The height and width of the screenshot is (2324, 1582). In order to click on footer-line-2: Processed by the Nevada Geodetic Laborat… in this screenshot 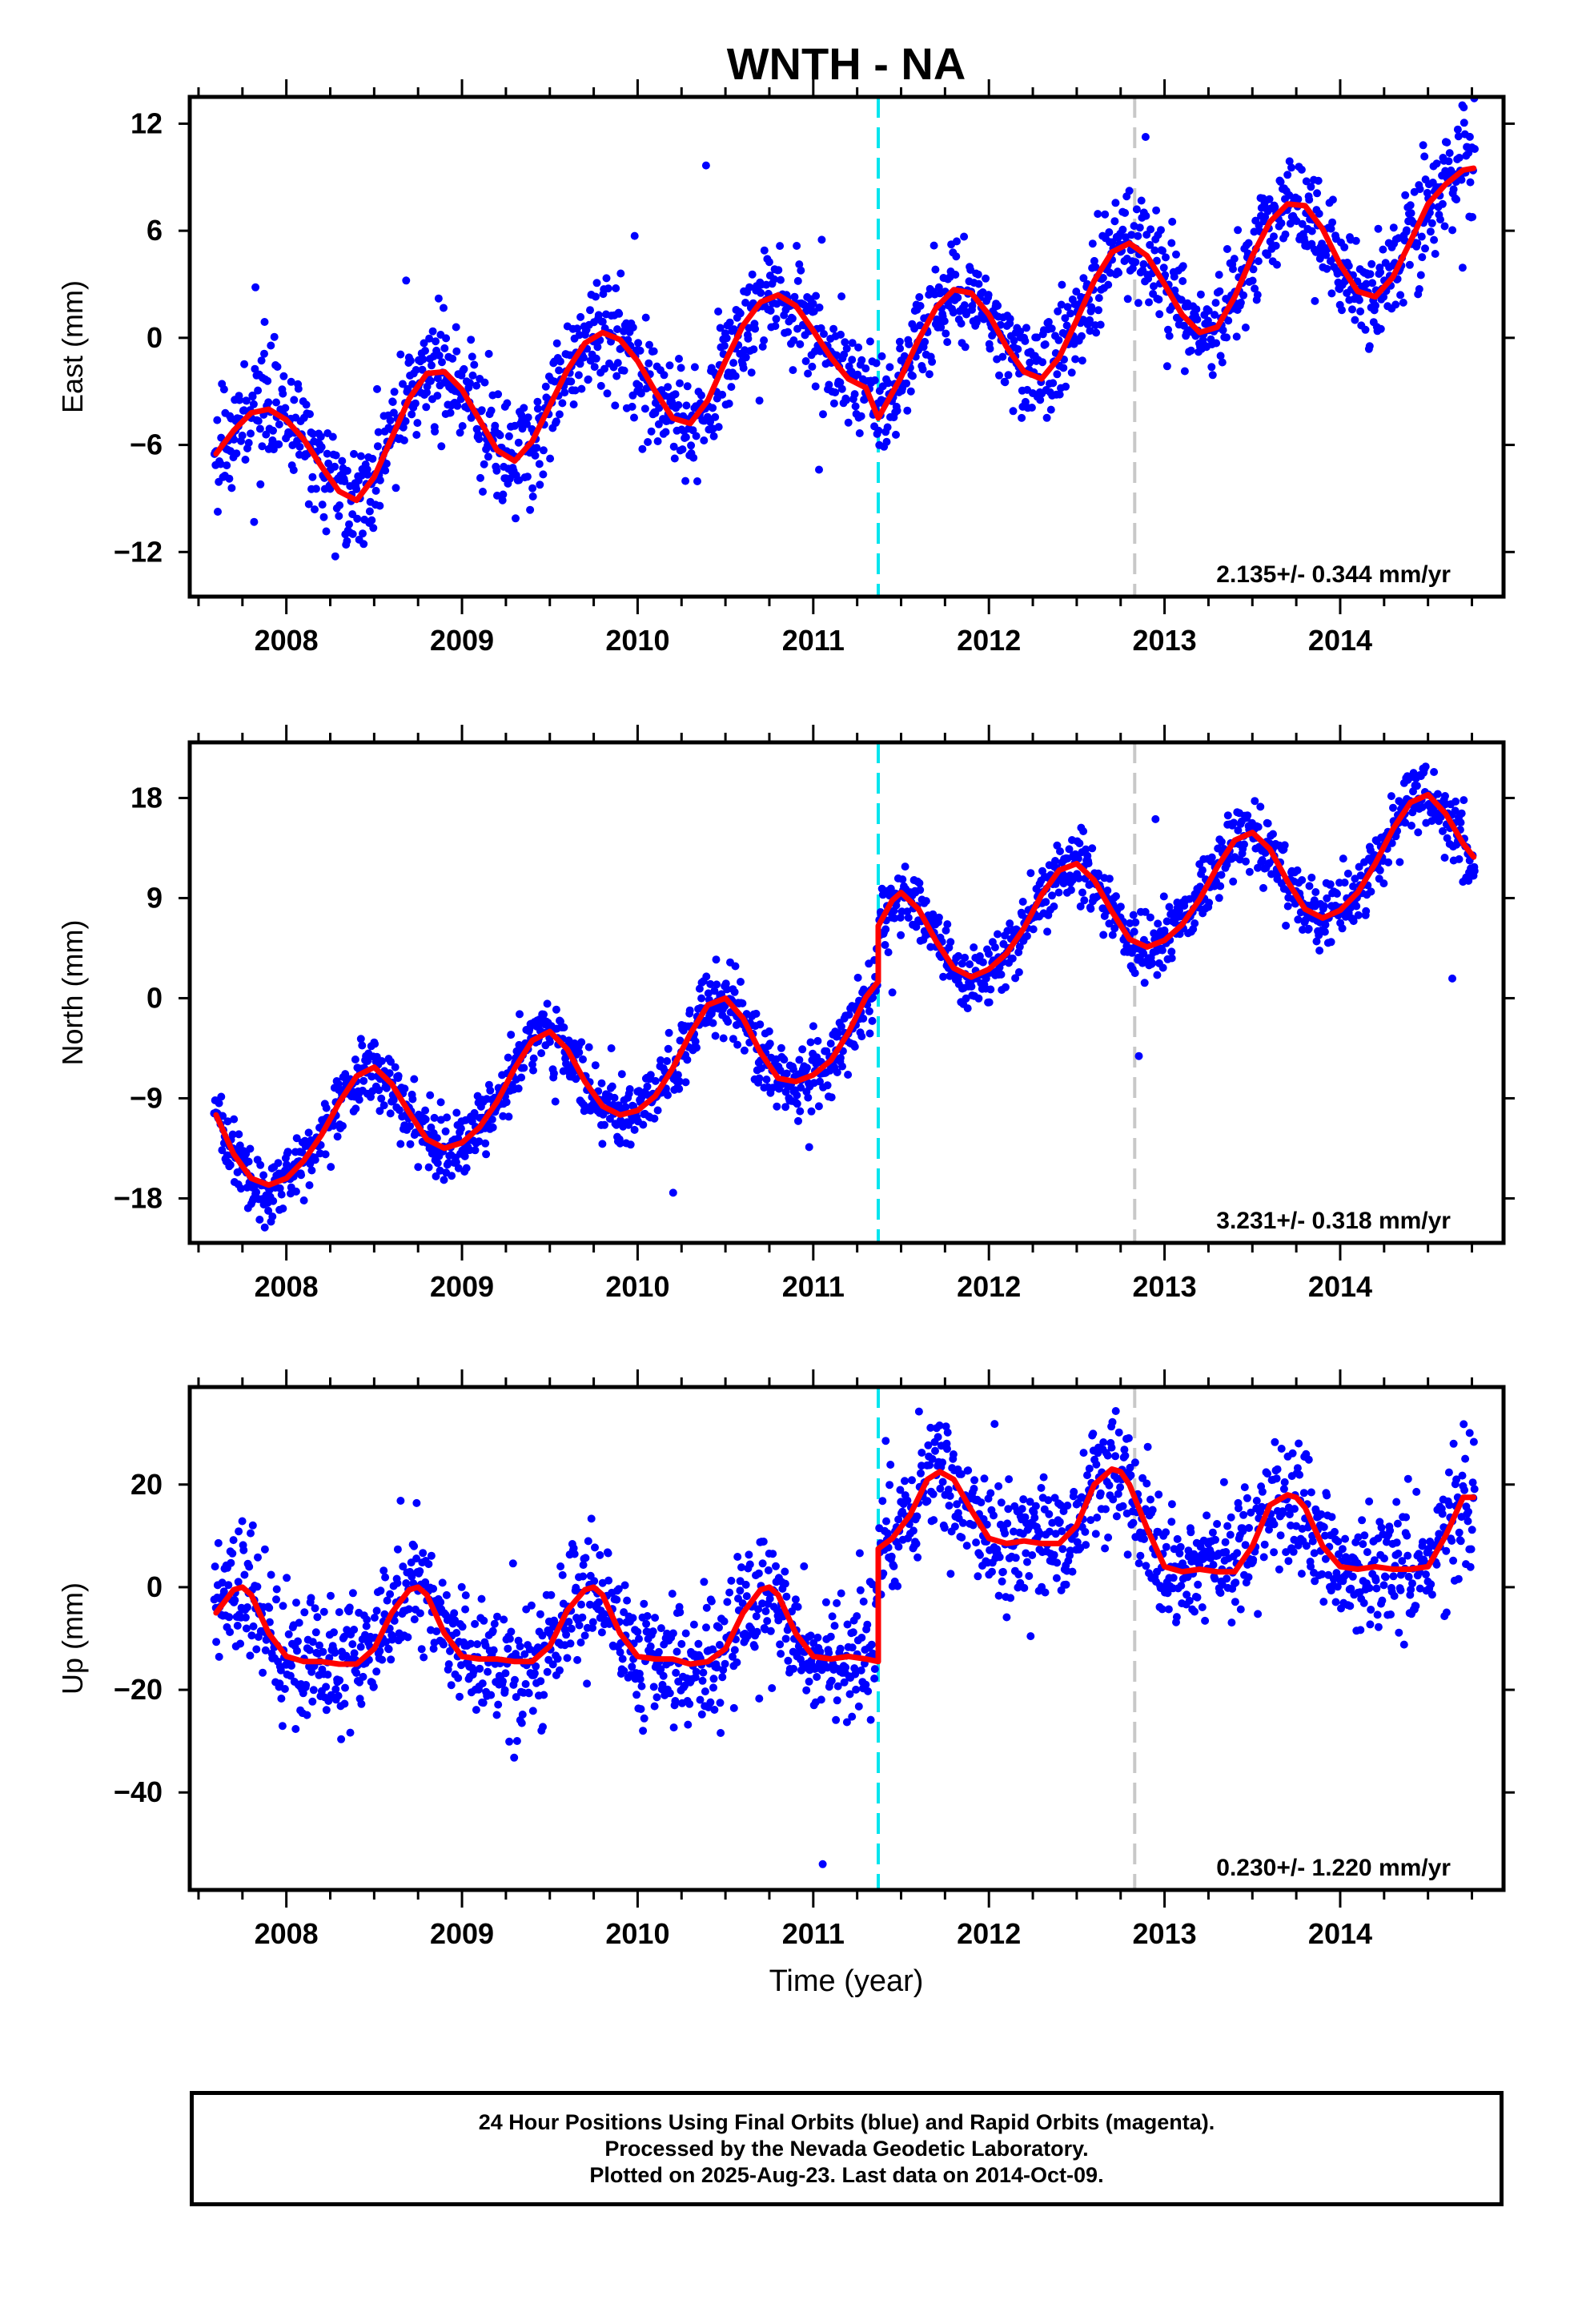, I will do `click(847, 2148)`.